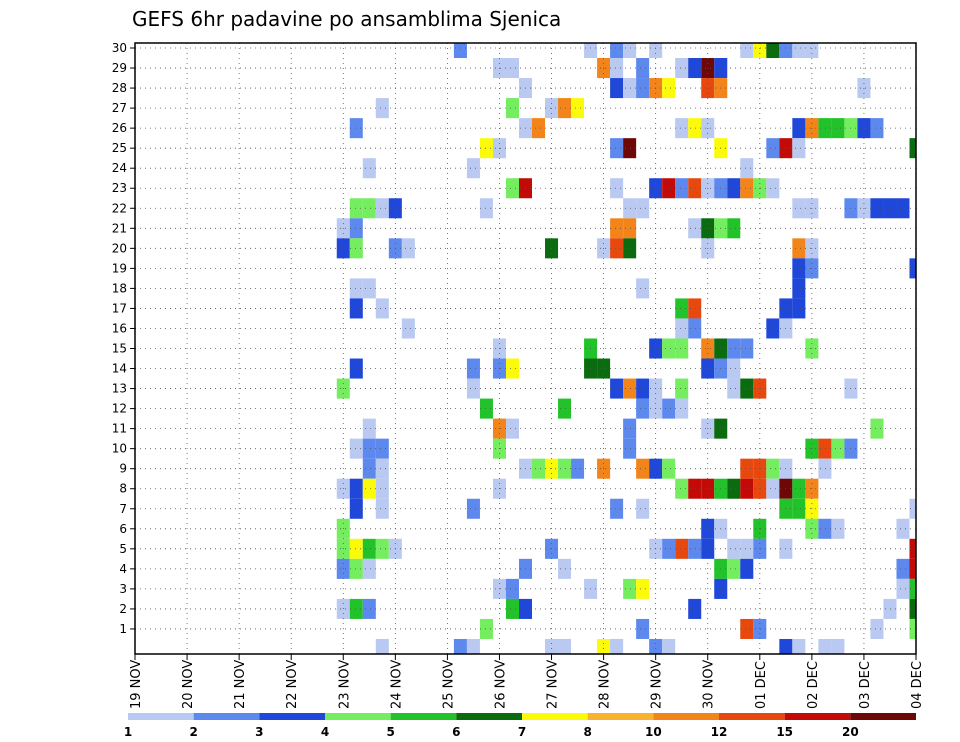 This screenshot has height=742, width=960. What do you see at coordinates (448, 684) in the screenshot?
I see `x-tick-label: 25 NOV` at bounding box center [448, 684].